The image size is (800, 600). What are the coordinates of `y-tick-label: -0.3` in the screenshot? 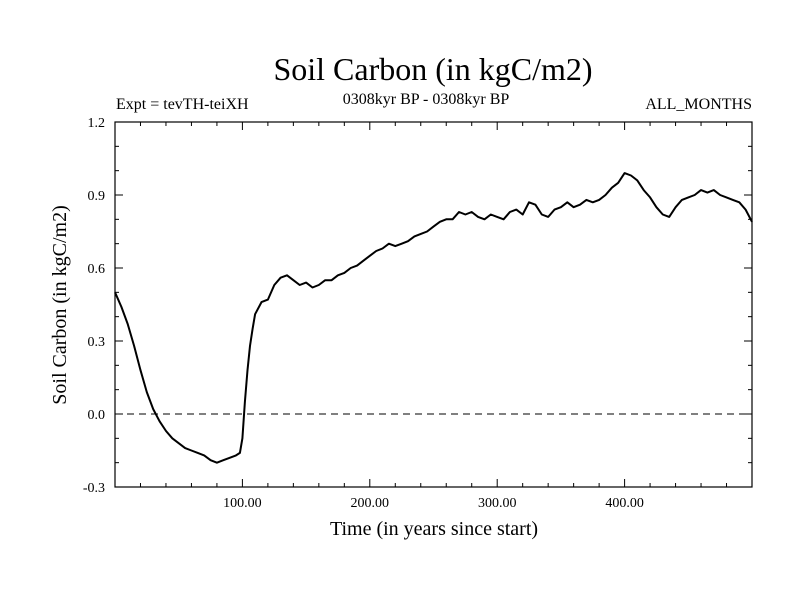 It's located at (94, 488).